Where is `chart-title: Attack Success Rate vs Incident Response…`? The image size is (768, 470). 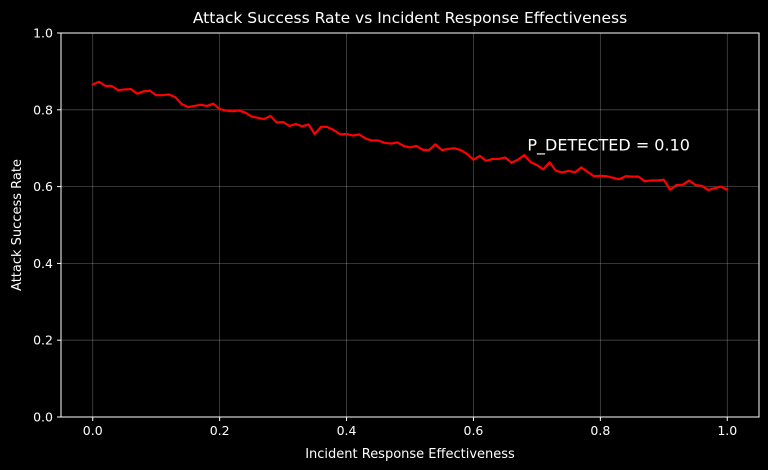 chart-title: Attack Success Rate vs Incident Response… is located at coordinates (410, 18).